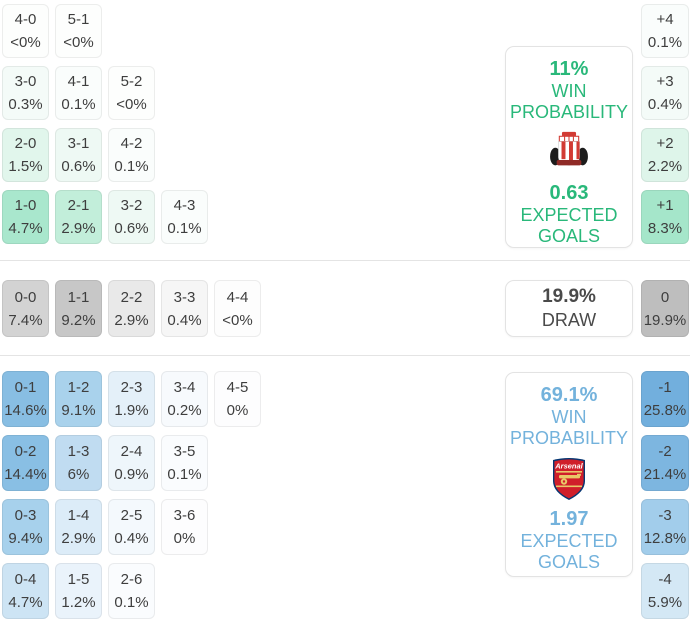 The height and width of the screenshot is (620, 690). Describe the element at coordinates (569, 427) in the screenshot. I see `away-win-probability-label: WIN PROBABILITY` at that location.